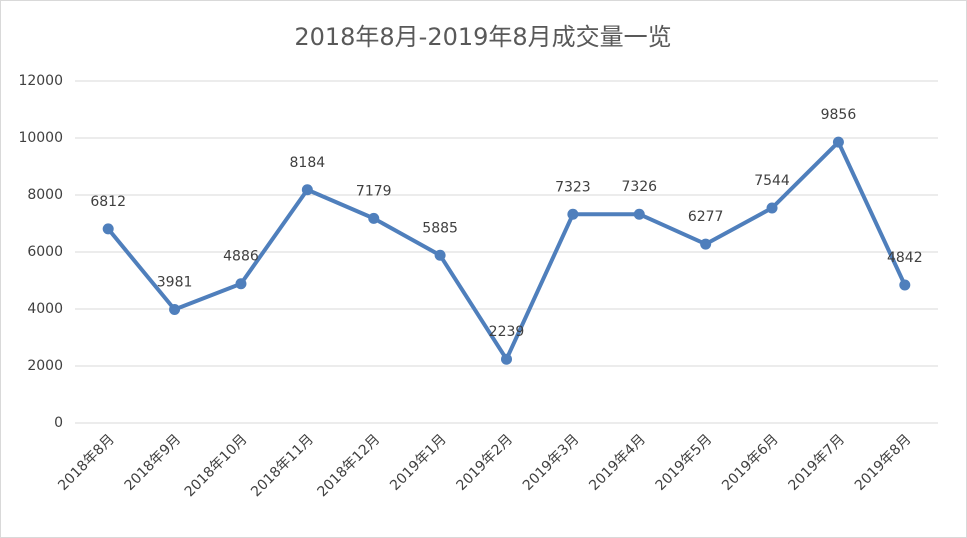 The height and width of the screenshot is (538, 967). I want to click on data-label: 4886, so click(241, 257).